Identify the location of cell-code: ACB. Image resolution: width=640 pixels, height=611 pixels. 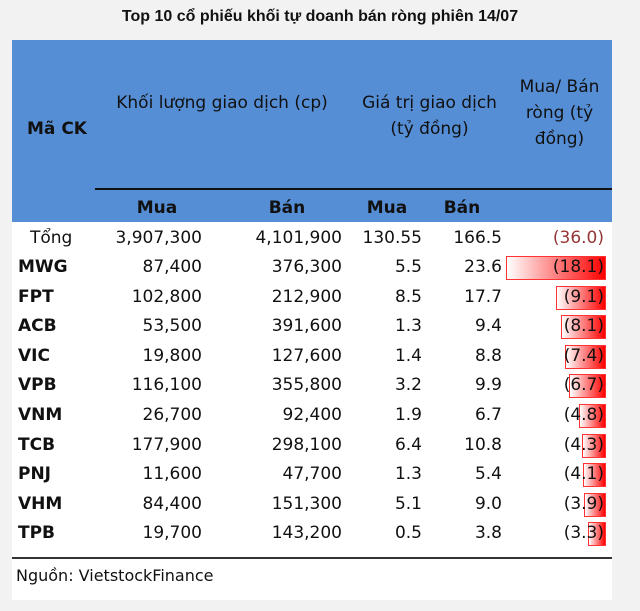
(37, 326).